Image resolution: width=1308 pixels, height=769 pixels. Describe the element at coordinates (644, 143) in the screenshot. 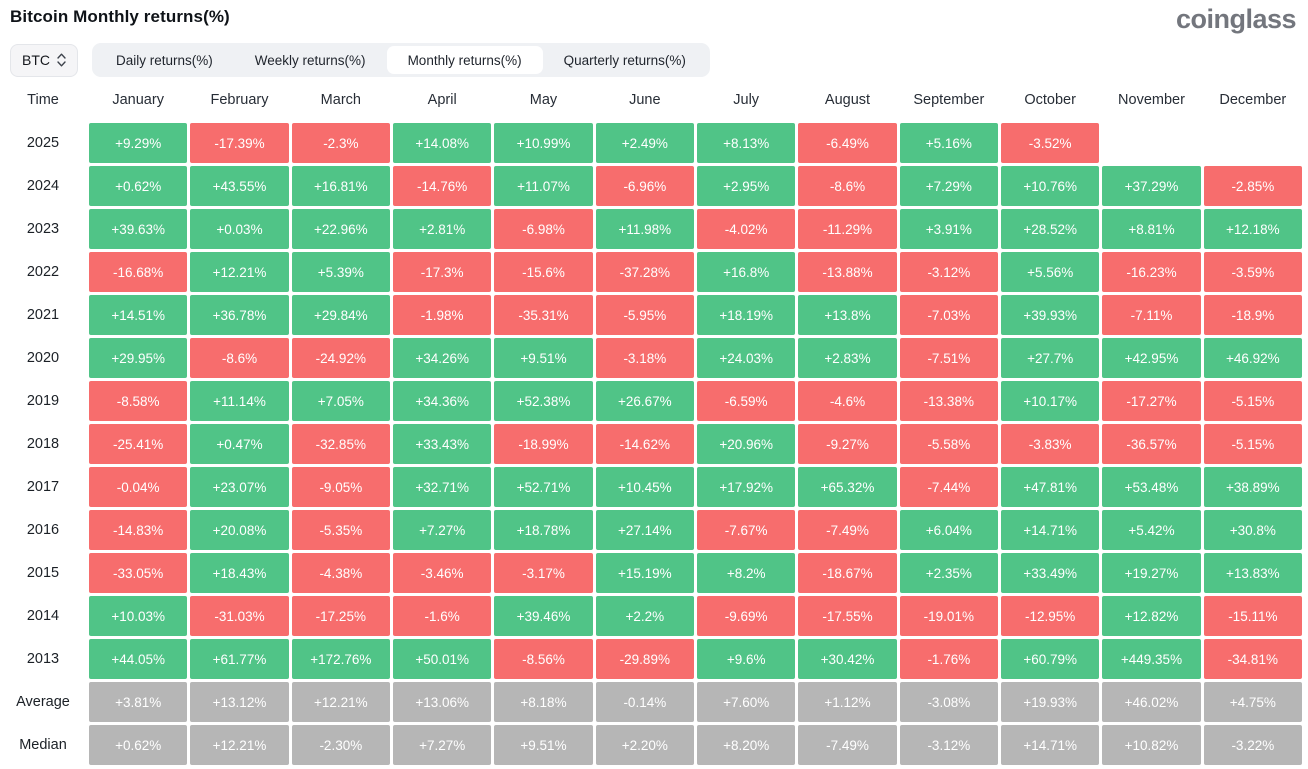

I see `return-cell: +2.49%` at that location.